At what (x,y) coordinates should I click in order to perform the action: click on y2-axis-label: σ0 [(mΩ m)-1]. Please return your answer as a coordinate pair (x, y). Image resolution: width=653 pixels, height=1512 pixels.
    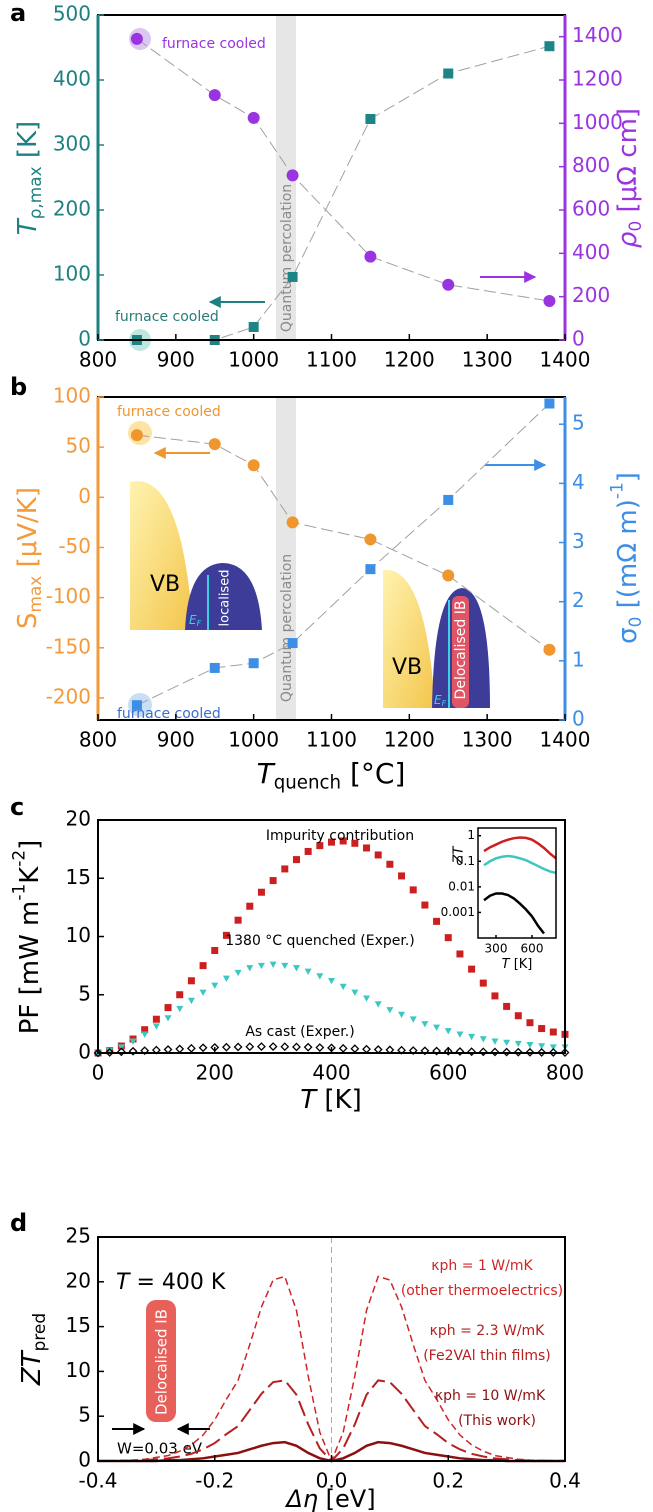
    Looking at the image, I should click on (626, 558).